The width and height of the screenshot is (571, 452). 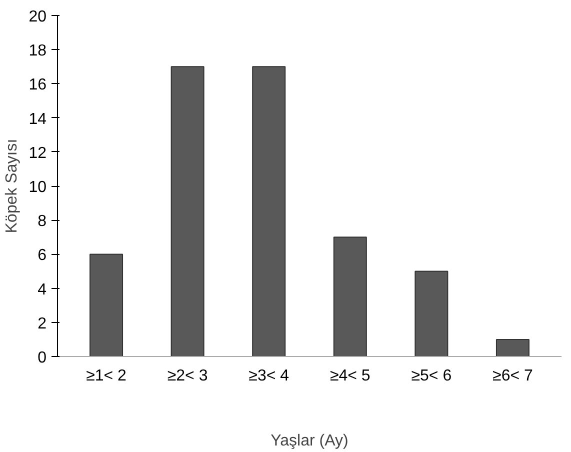 I want to click on x-tick-label: ≥2< 3, so click(x=187, y=376).